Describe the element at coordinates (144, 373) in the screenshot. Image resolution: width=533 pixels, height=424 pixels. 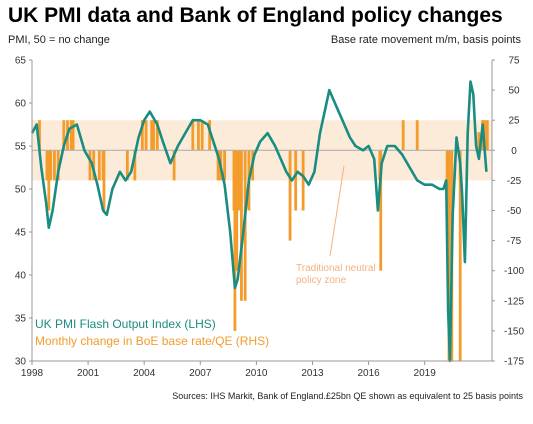
I see `x-tick-label: 2004` at that location.